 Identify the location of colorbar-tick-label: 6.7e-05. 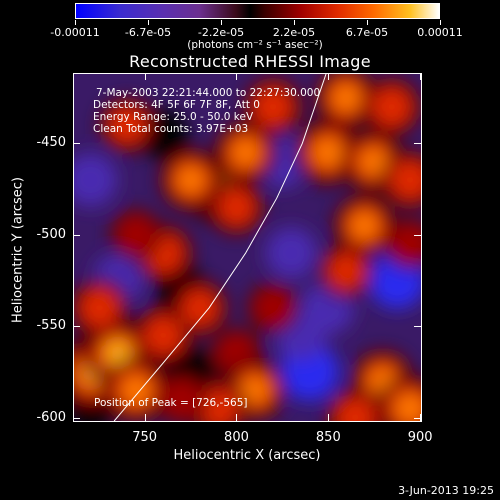
(367, 32).